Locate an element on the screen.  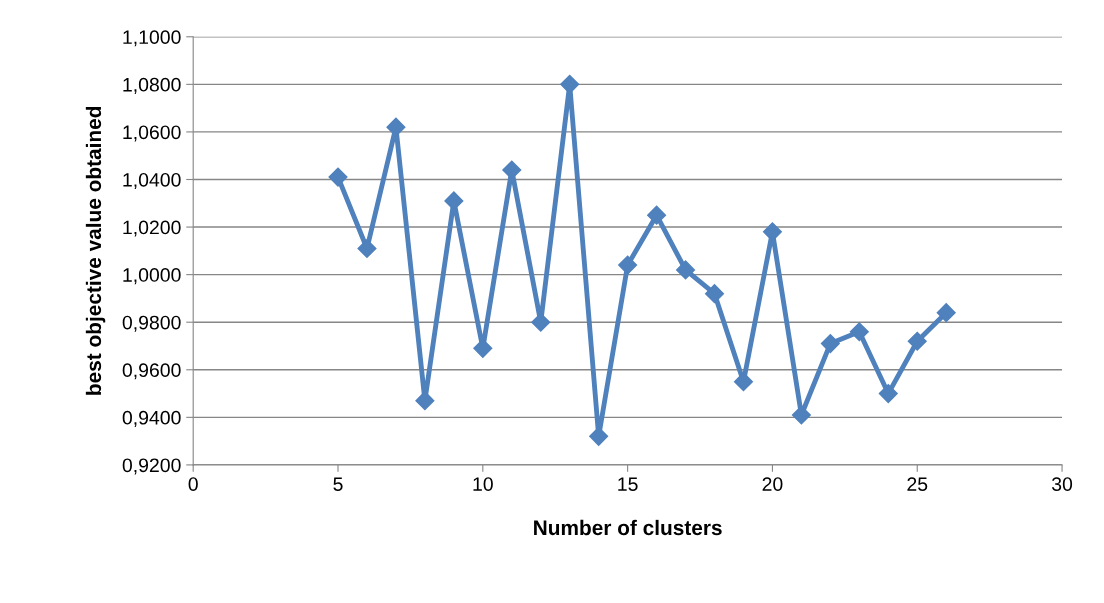
y-tick-label: 0,9200 is located at coordinates (151, 466).